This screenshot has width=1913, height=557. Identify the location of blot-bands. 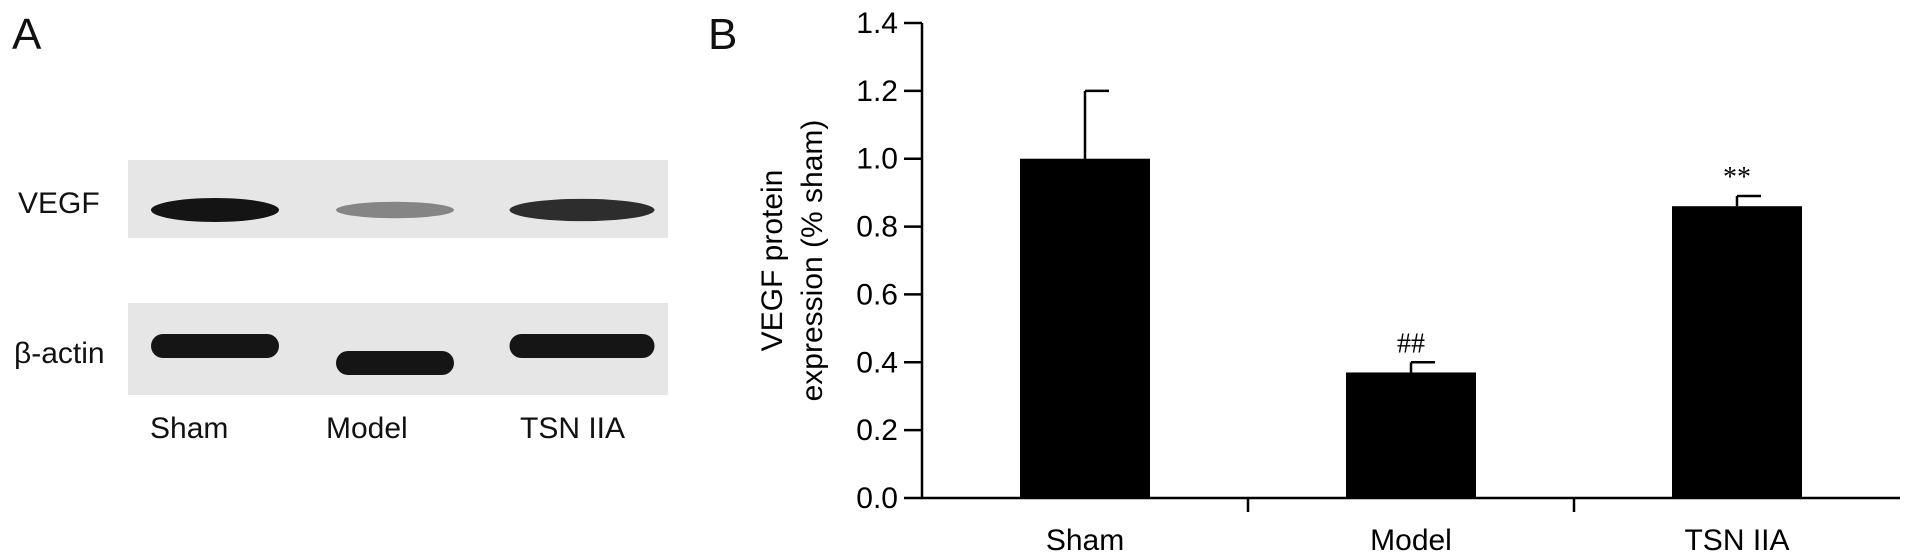
(403, 286).